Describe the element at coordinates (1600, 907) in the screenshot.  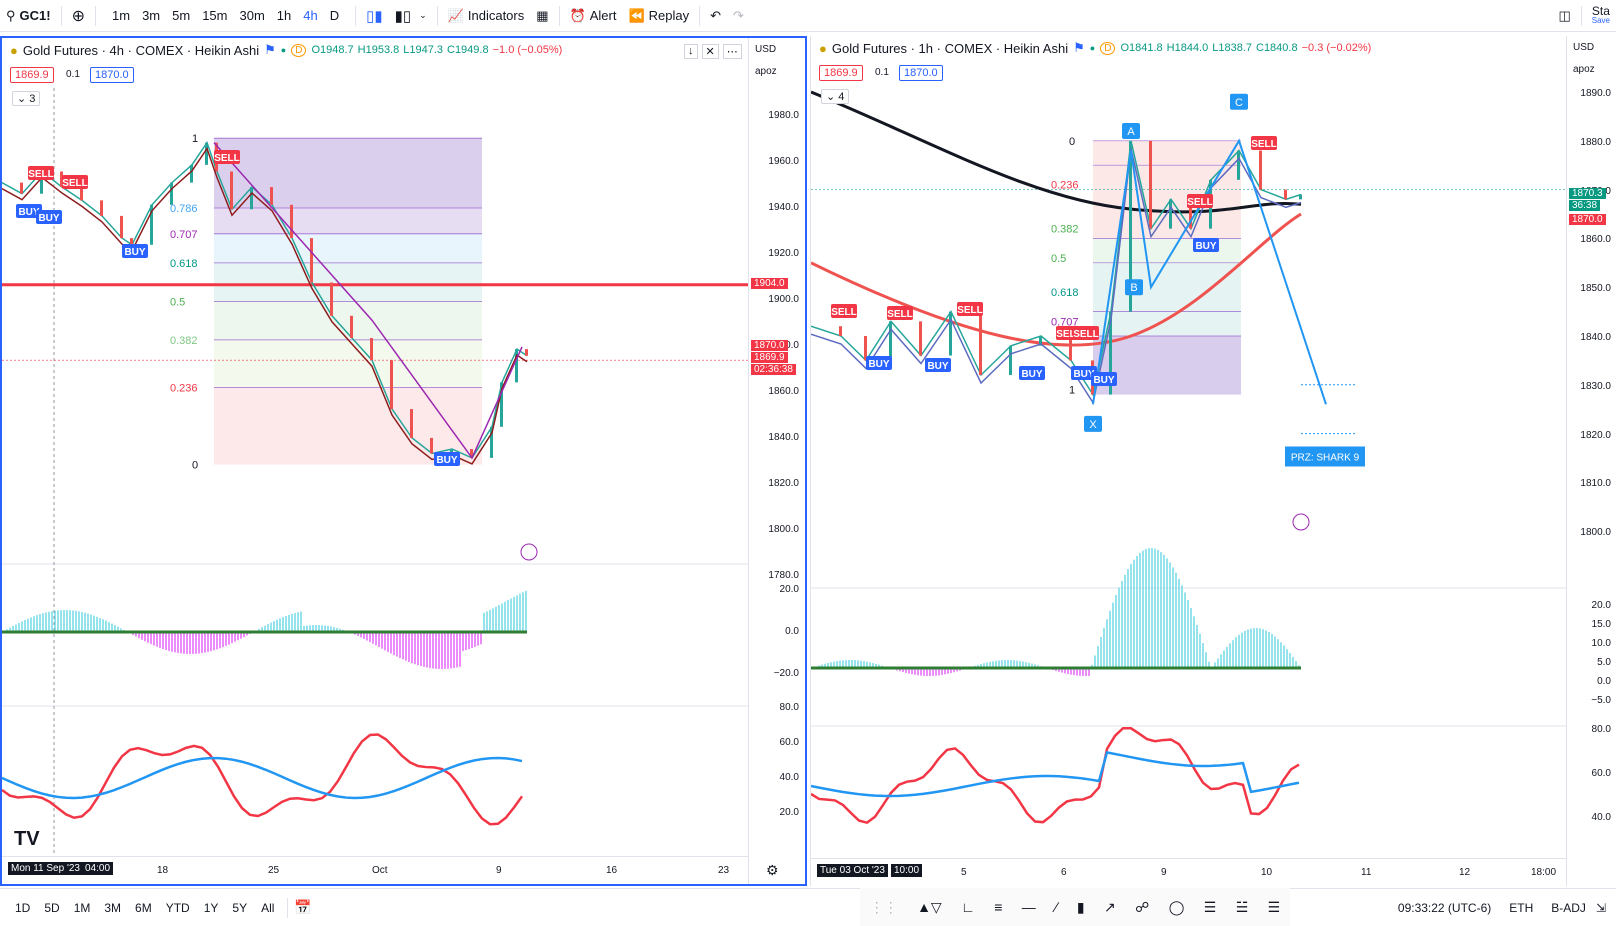
I see `maximize-icon: ⇲` at that location.